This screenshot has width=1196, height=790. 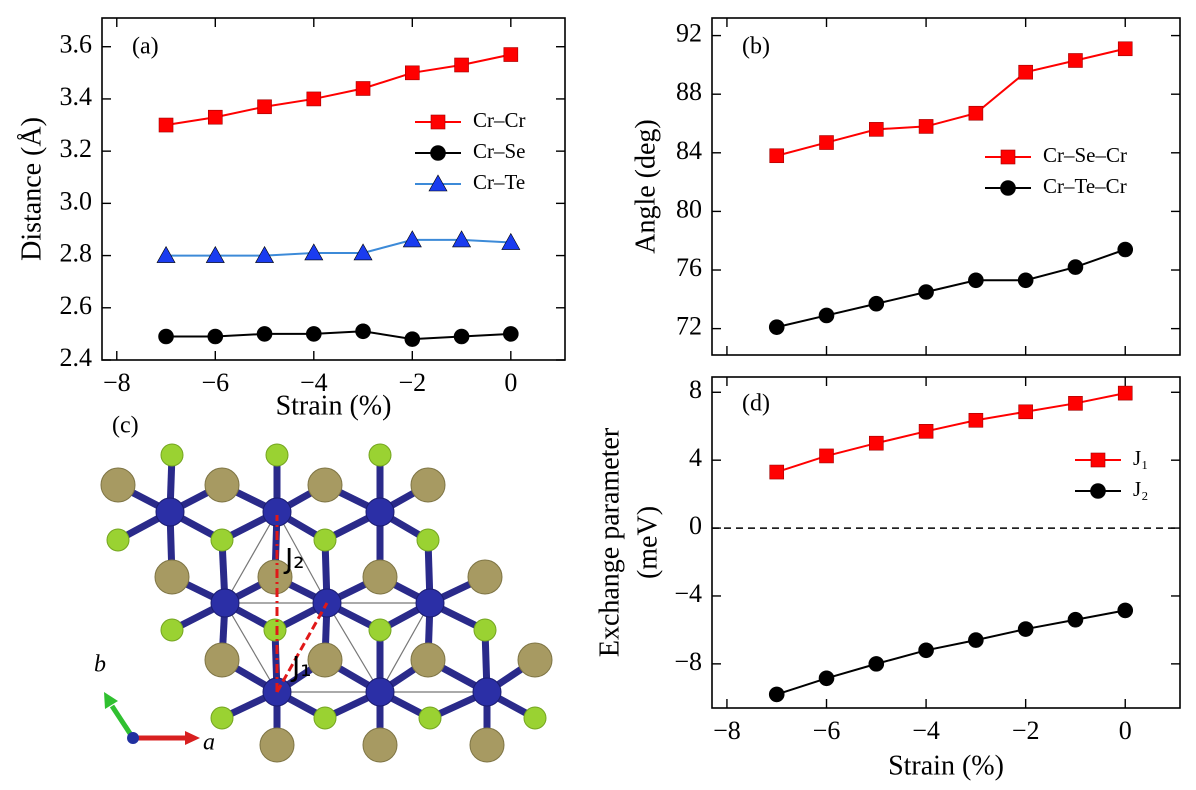 What do you see at coordinates (100, 665) in the screenshot?
I see `axis-name: b` at bounding box center [100, 665].